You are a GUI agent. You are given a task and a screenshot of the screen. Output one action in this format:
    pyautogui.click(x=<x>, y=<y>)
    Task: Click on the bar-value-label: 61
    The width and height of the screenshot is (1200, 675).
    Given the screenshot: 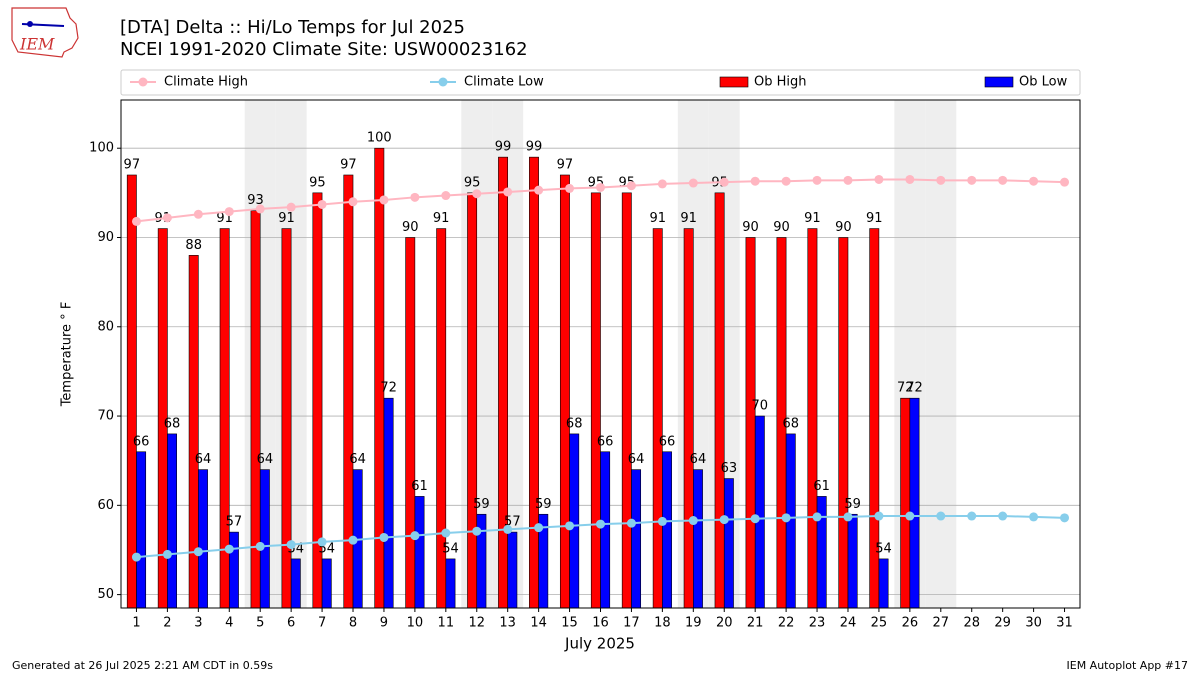 What is the action you would take?
    pyautogui.click(x=419, y=486)
    